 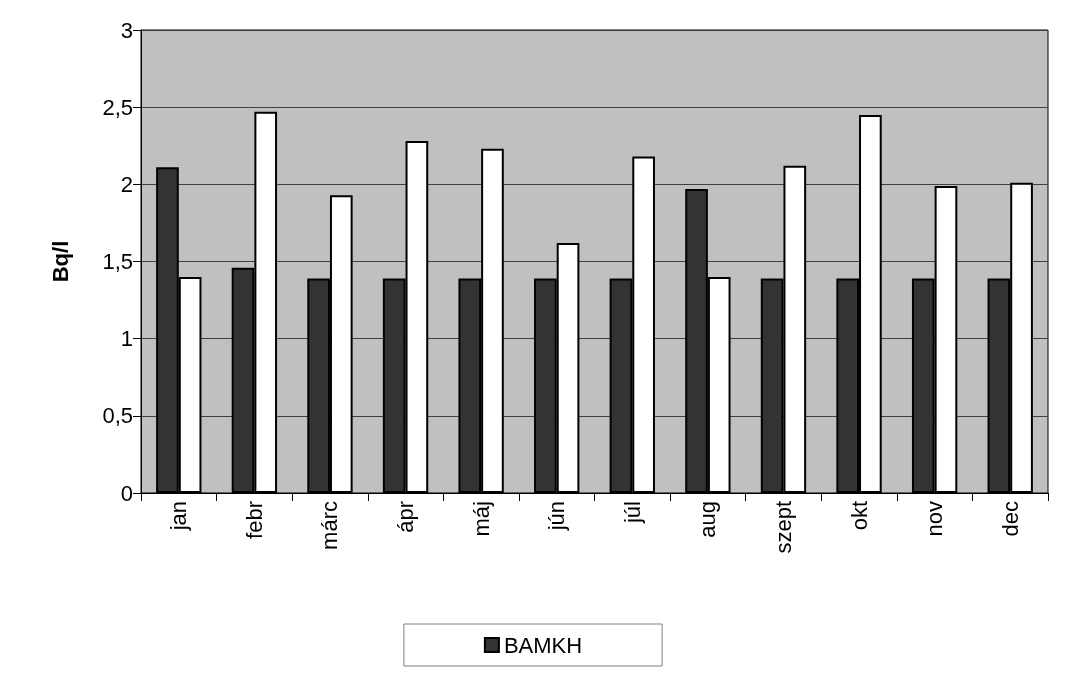 I want to click on legend-label: BAMKH, so click(x=543, y=645).